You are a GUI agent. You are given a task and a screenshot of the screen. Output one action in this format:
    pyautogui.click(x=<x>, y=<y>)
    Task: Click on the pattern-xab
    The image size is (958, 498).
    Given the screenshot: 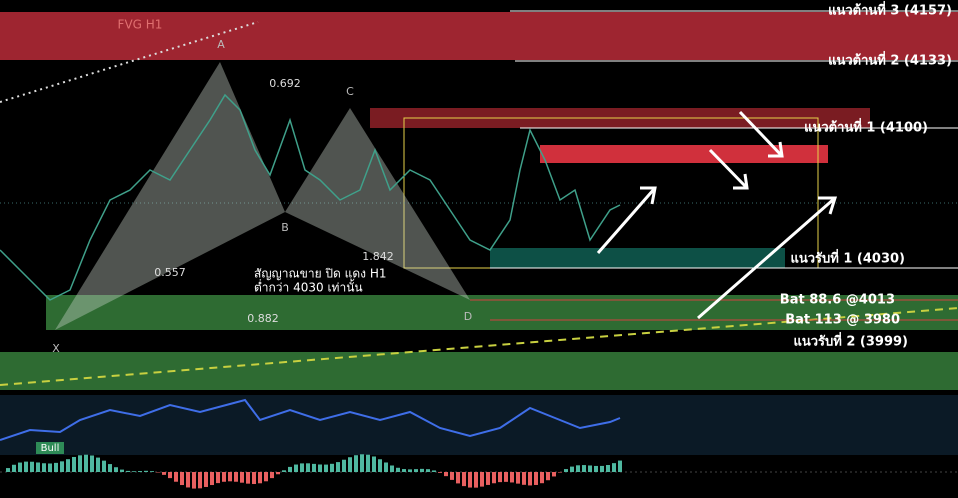 What is the action you would take?
    pyautogui.click(x=170, y=196)
    